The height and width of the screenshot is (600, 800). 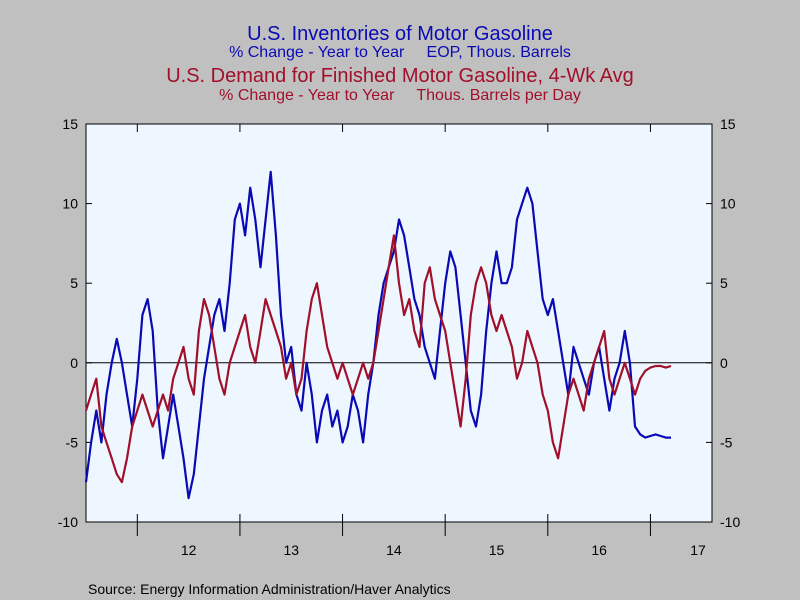 What do you see at coordinates (728, 124) in the screenshot?
I see `y-tick-label-right: 15` at bounding box center [728, 124].